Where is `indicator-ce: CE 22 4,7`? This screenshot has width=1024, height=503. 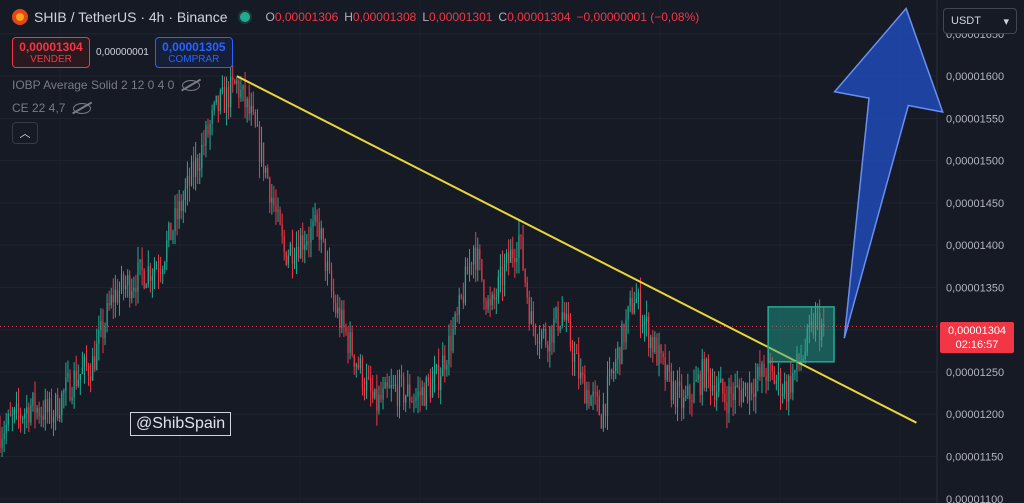
indicator-ce: CE 22 4,7 is located at coordinates (52, 108).